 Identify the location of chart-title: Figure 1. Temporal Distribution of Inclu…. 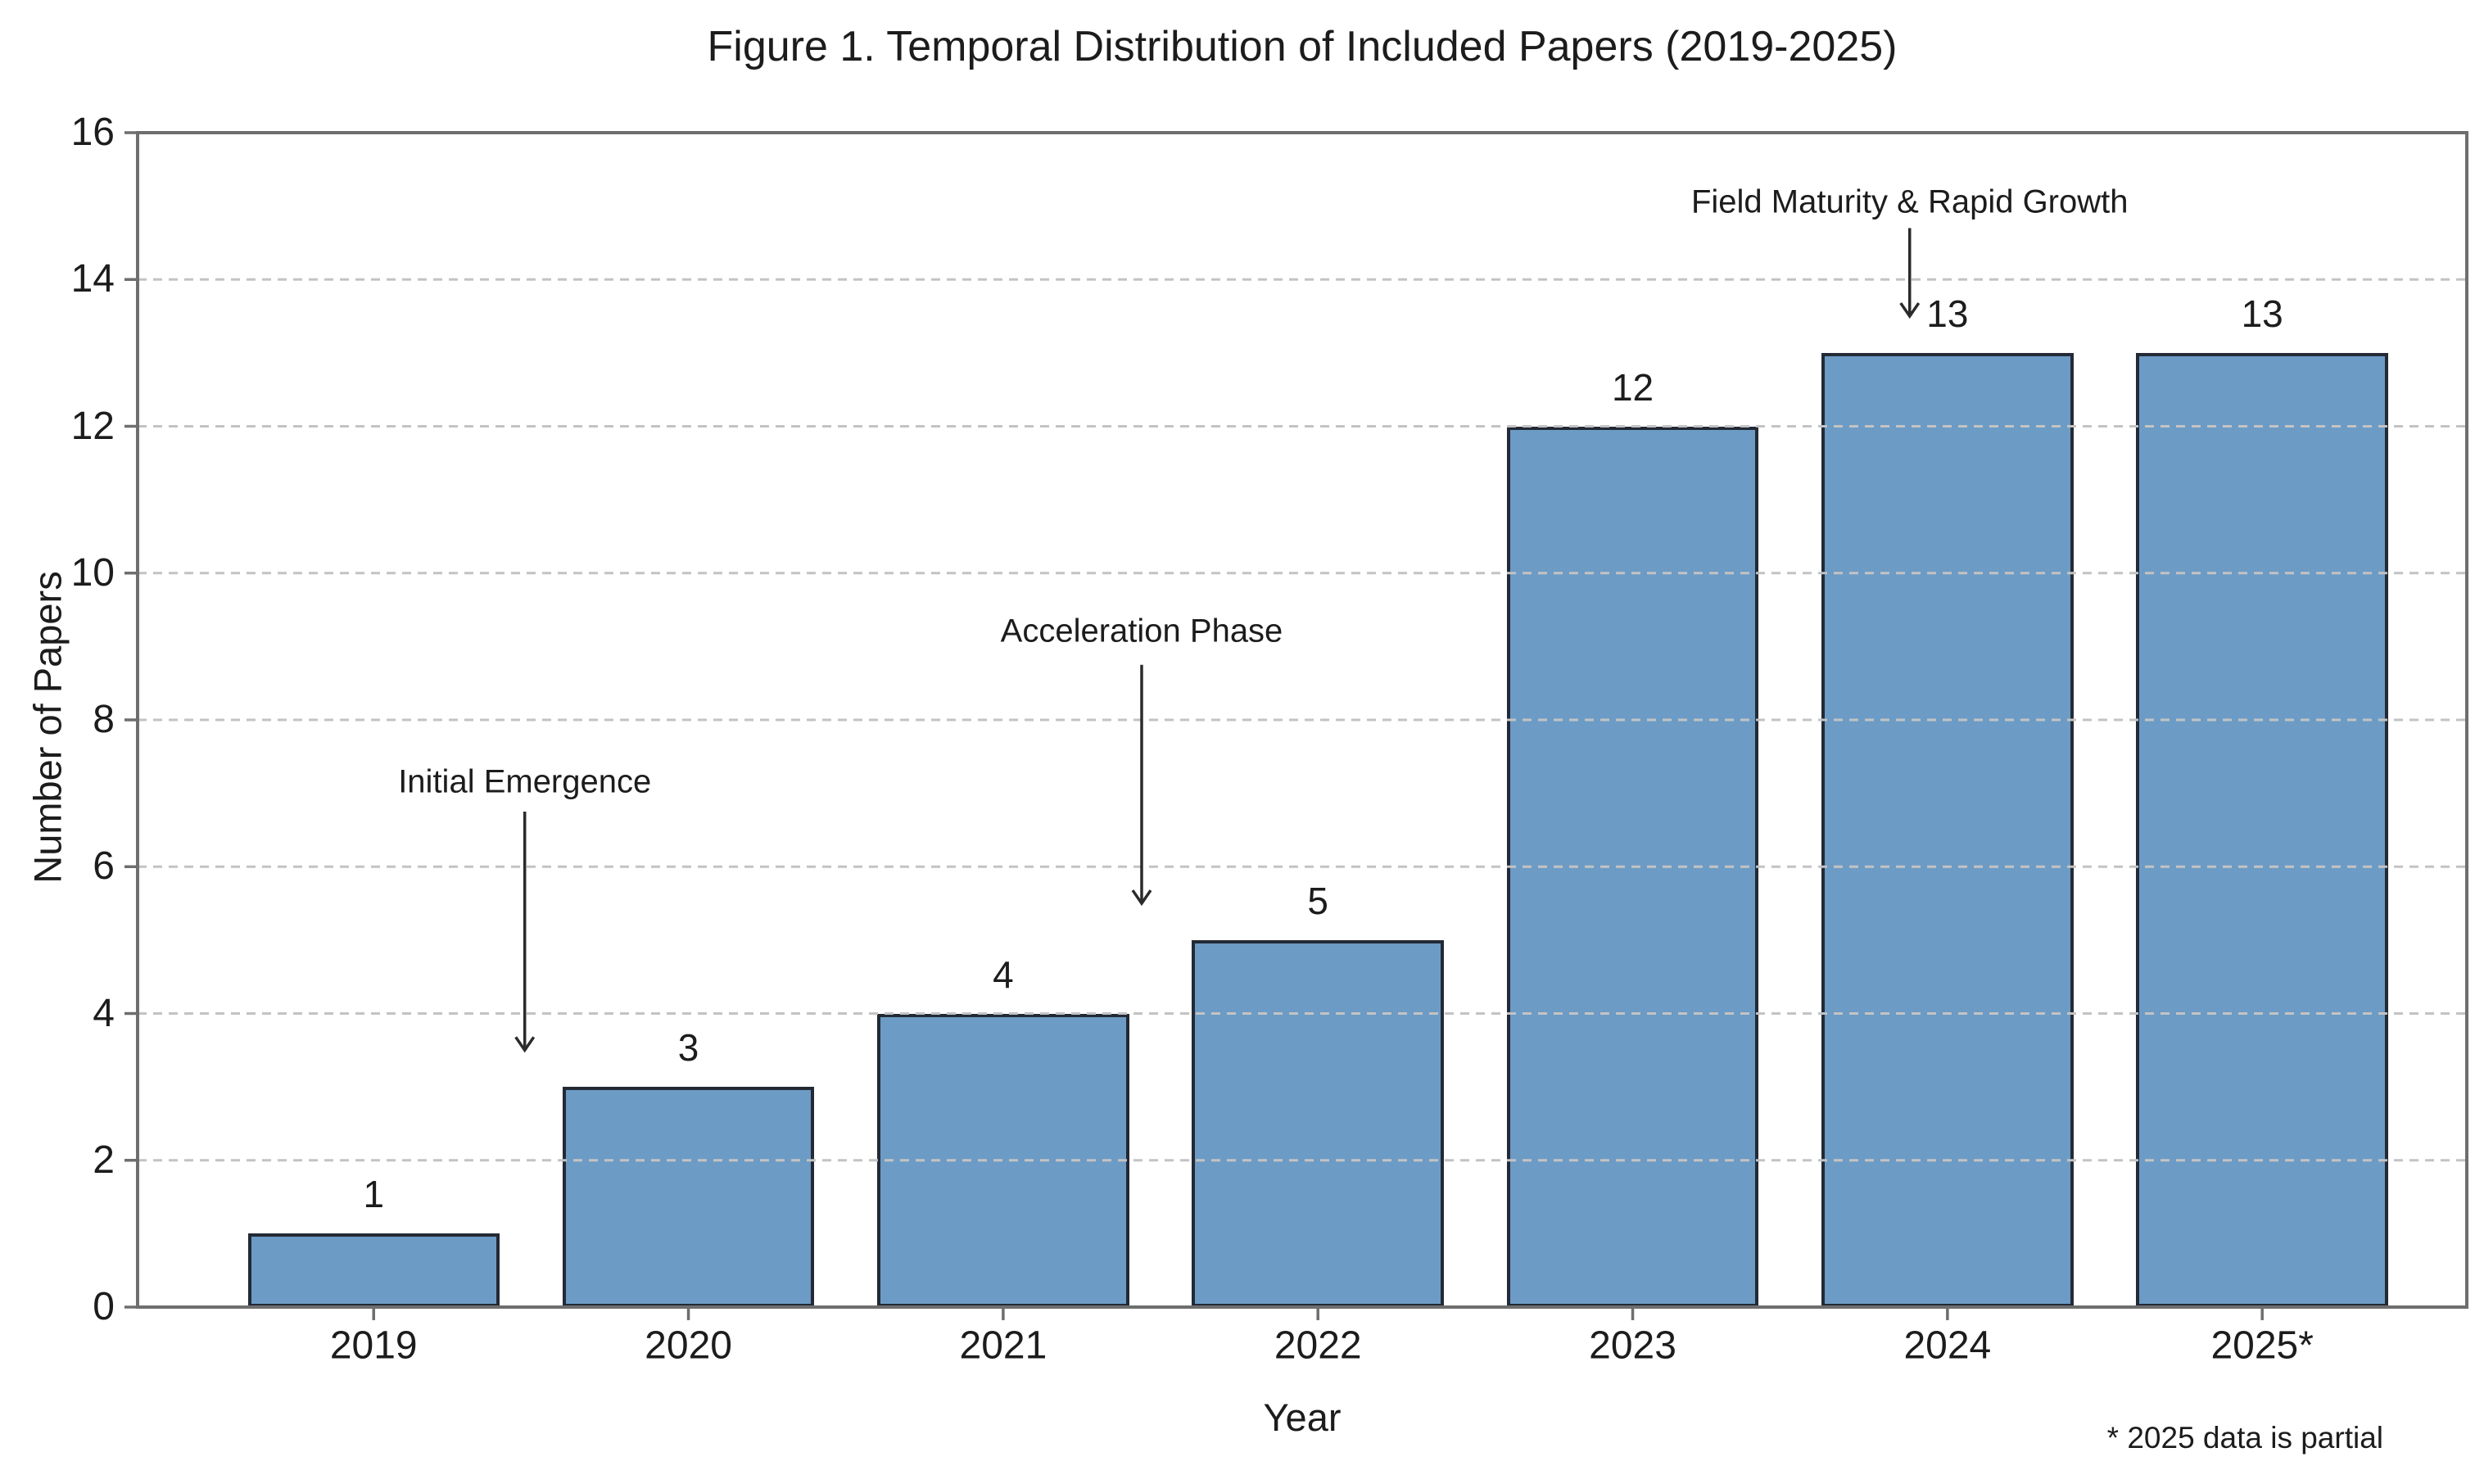
(1303, 46).